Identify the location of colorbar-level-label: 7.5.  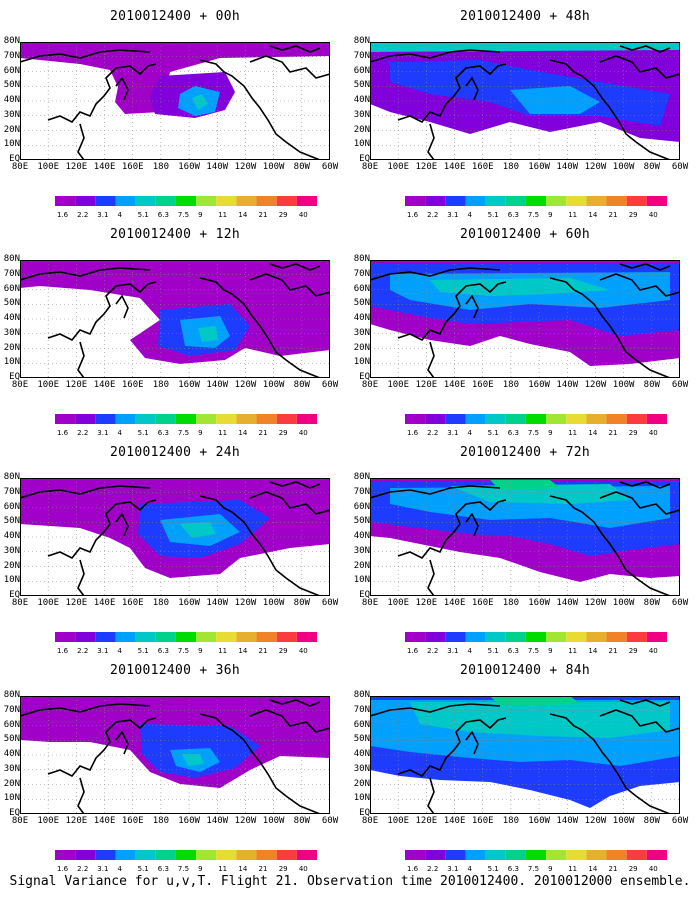
(183, 215).